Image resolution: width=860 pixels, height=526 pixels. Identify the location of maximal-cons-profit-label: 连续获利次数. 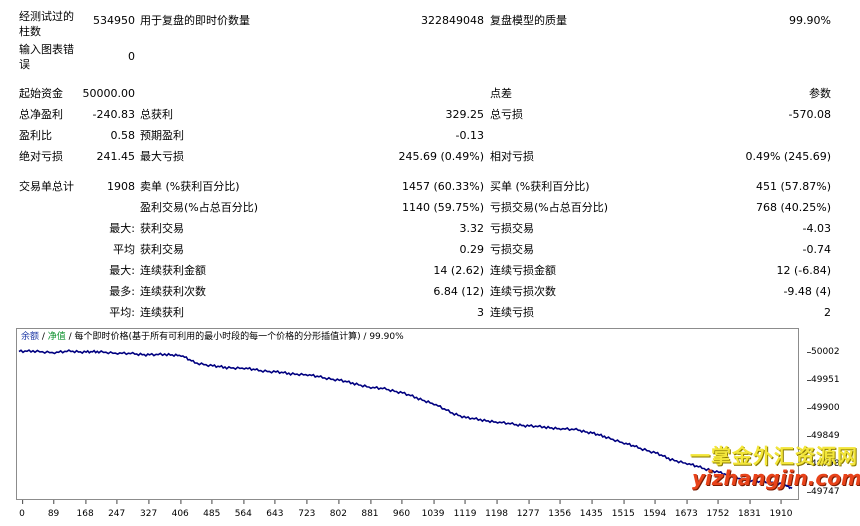
(173, 291).